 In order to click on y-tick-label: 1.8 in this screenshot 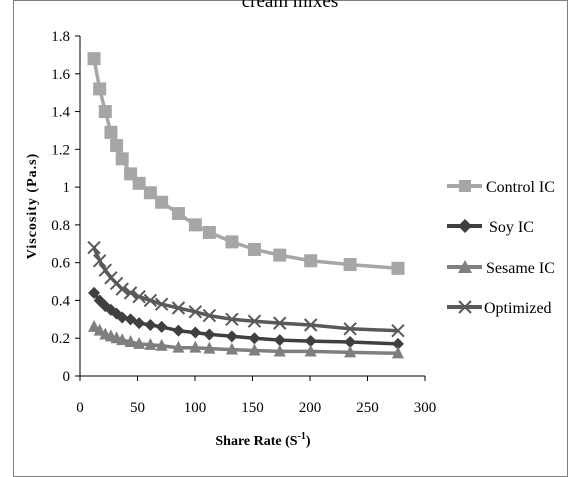, I will do `click(60, 37)`.